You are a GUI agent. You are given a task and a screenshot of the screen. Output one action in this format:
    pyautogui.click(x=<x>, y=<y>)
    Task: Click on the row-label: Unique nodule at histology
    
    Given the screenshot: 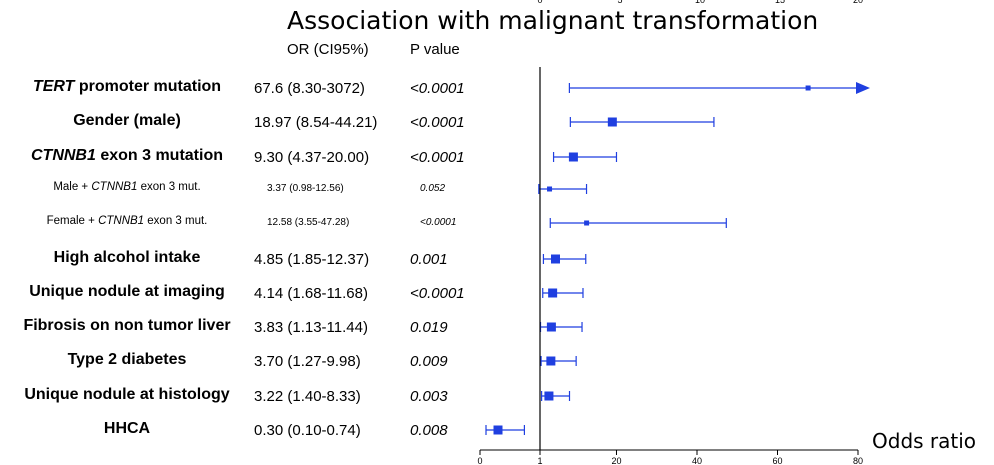 What is the action you would take?
    pyautogui.click(x=128, y=395)
    